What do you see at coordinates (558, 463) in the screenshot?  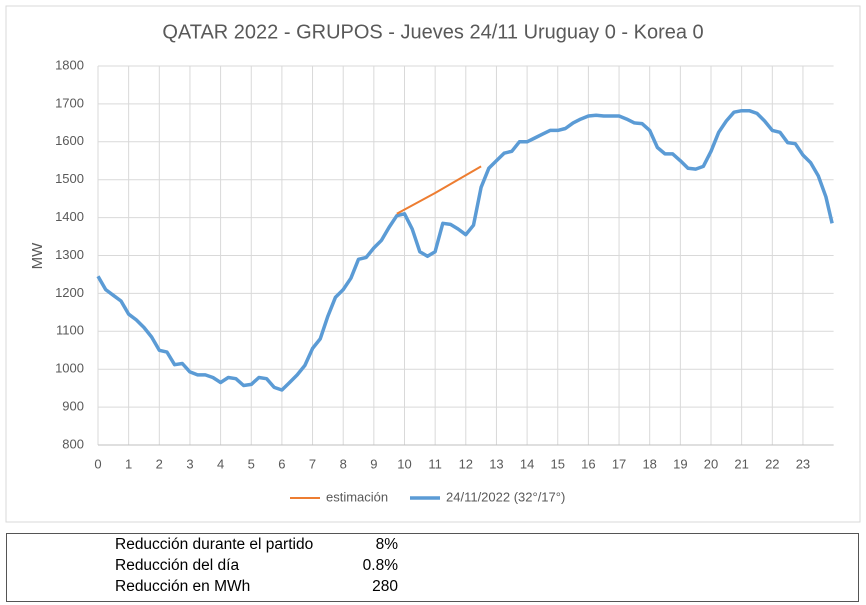 I see `x-tick-label: 15` at bounding box center [558, 463].